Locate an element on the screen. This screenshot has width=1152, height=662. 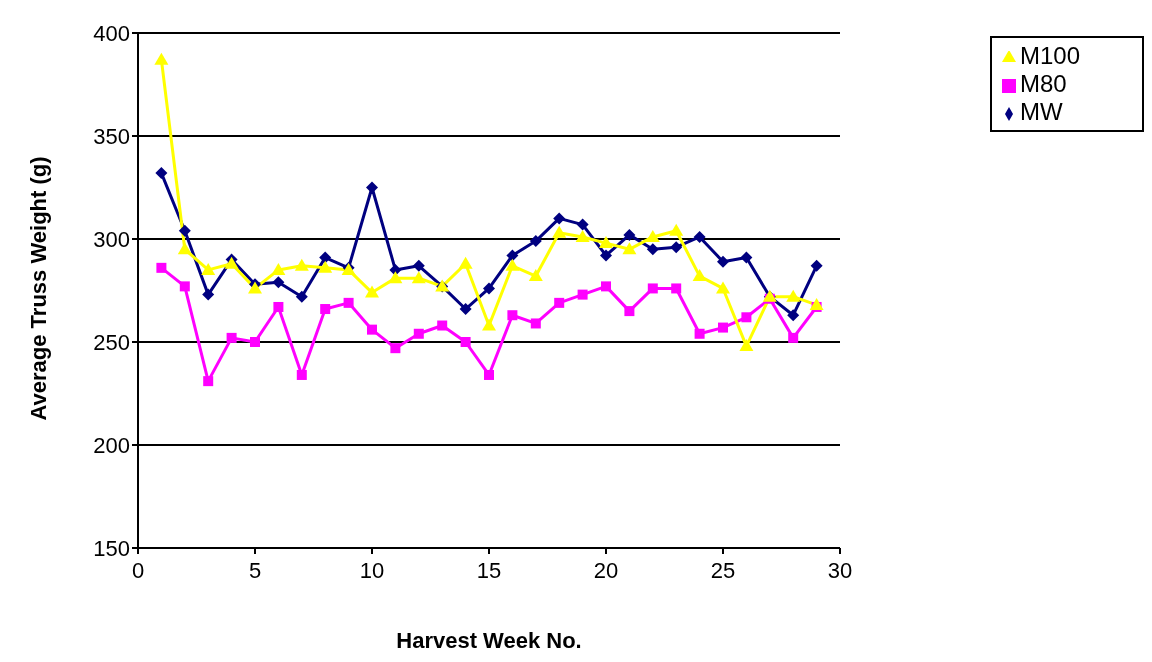
y-tick-label: 250 is located at coordinates (111, 342).